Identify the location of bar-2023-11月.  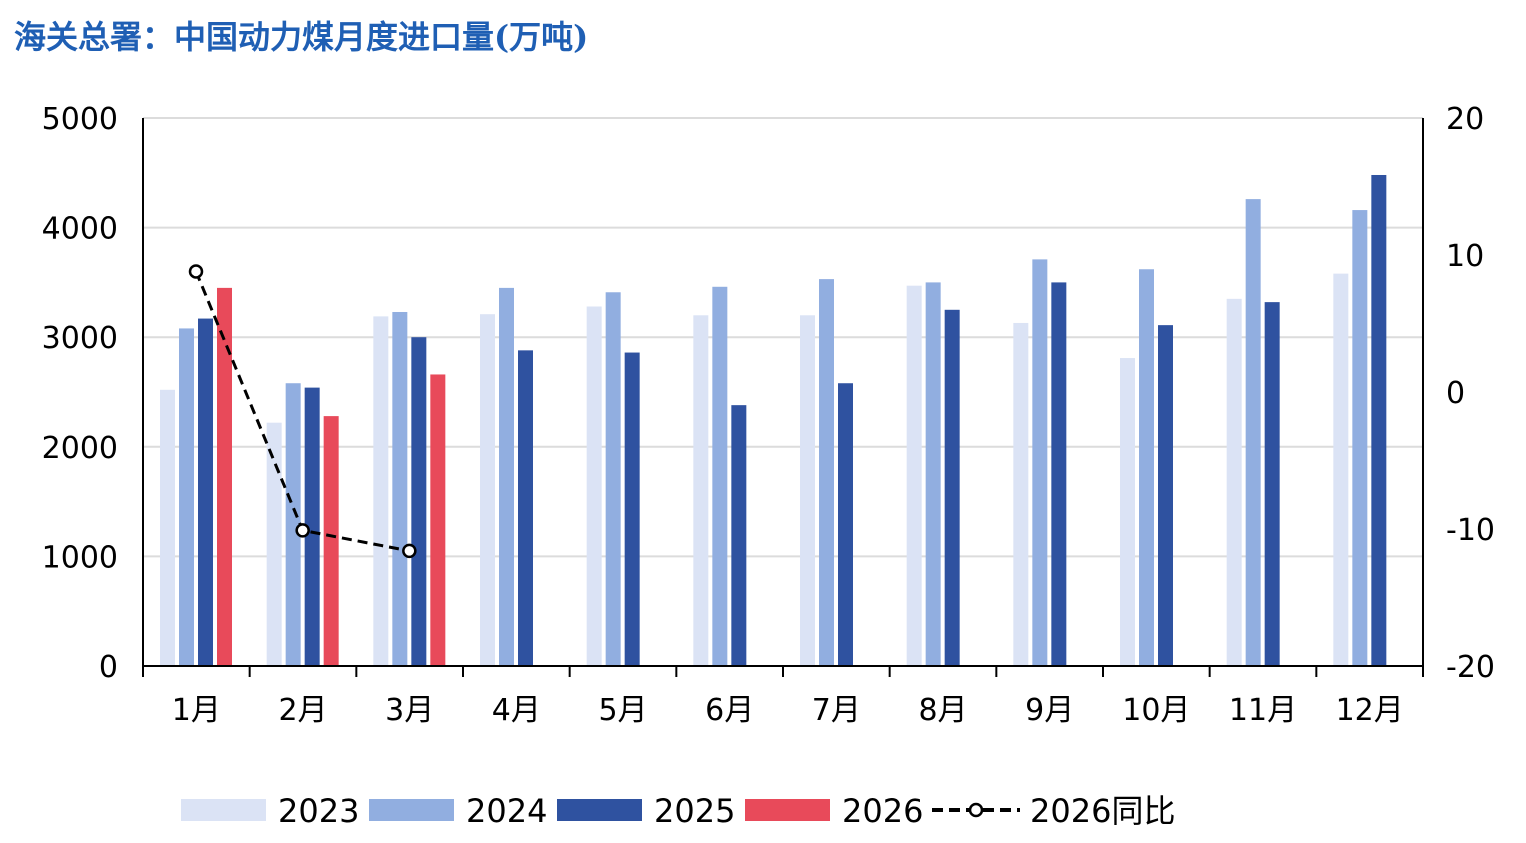
(1234, 482).